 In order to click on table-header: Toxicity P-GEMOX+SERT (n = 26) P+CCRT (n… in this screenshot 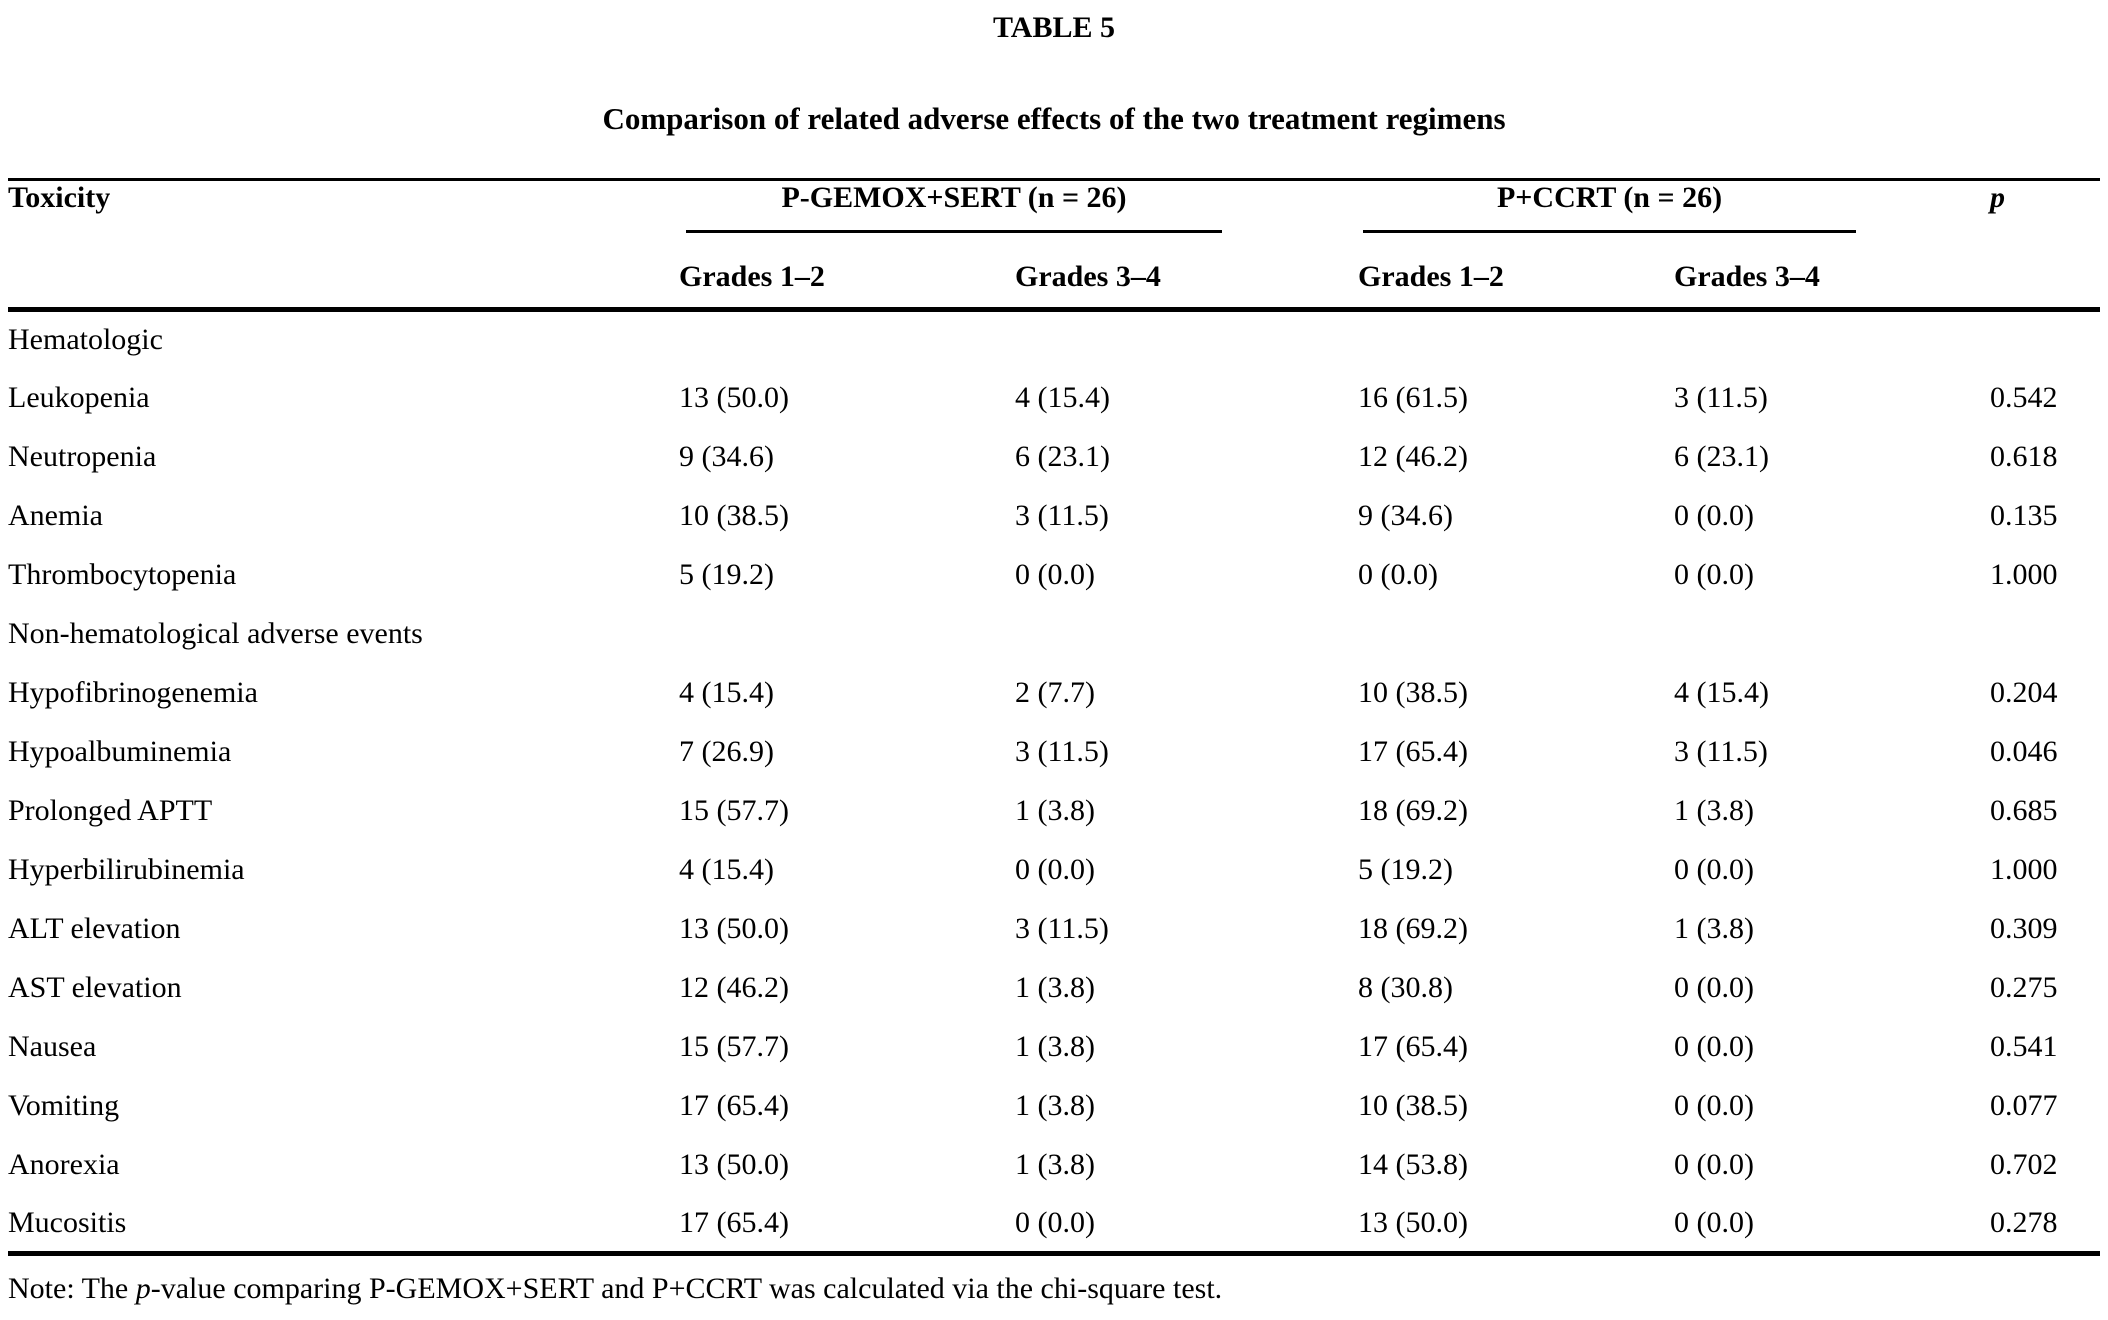, I will do `click(1054, 245)`.